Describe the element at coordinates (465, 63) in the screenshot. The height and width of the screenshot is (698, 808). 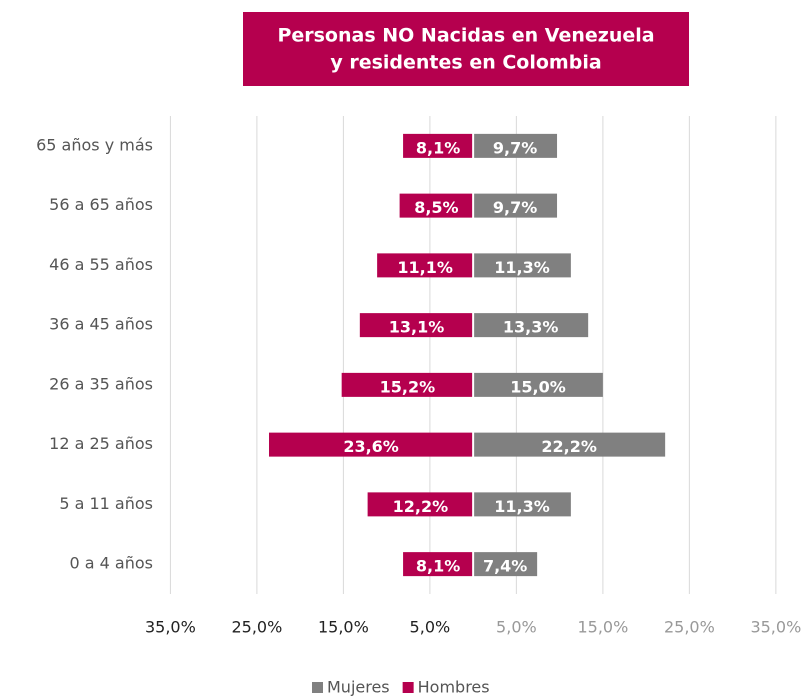
I see `chart-title: y residentes en Colombia` at that location.